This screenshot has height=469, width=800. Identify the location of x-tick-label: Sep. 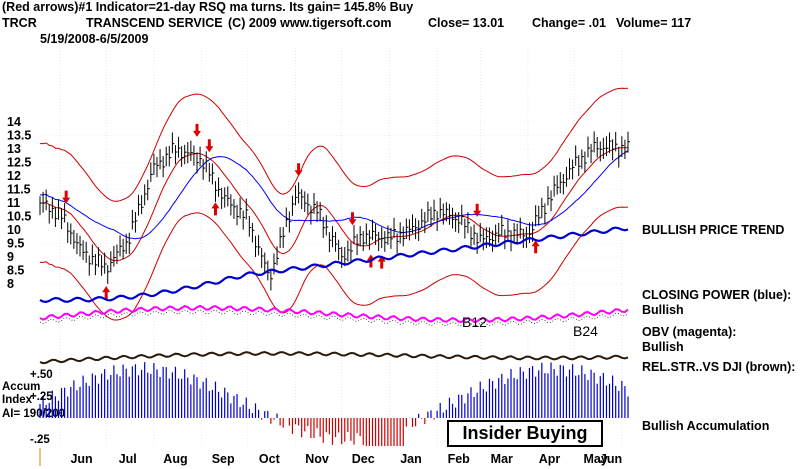
(223, 459).